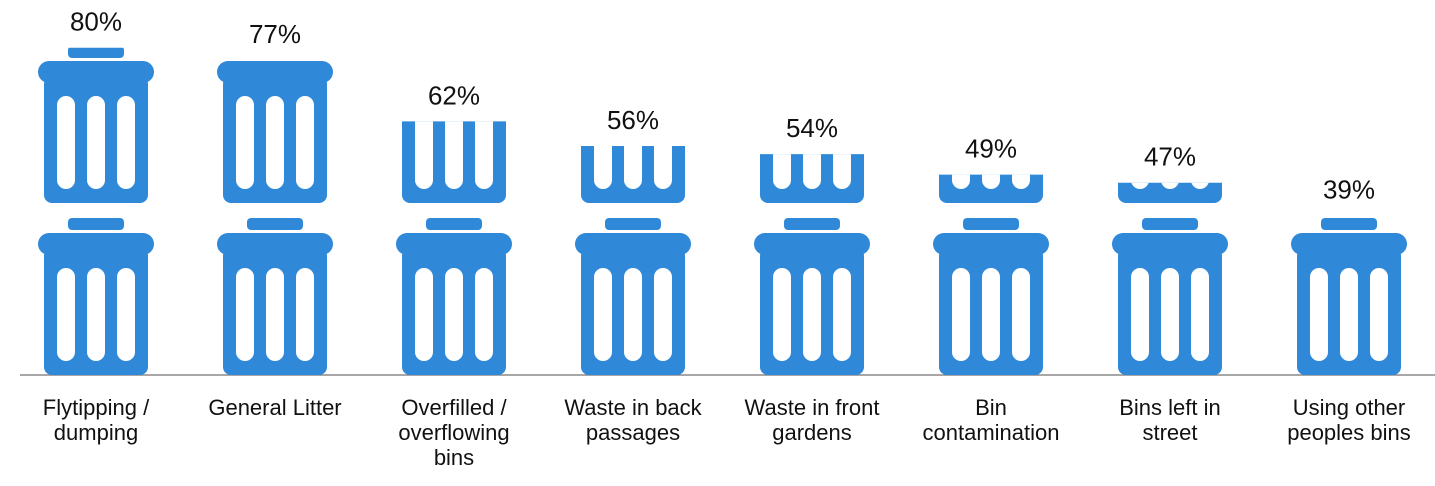 The width and height of the screenshot is (1435, 486). What do you see at coordinates (991, 148) in the screenshot?
I see `value-label: 49%` at bounding box center [991, 148].